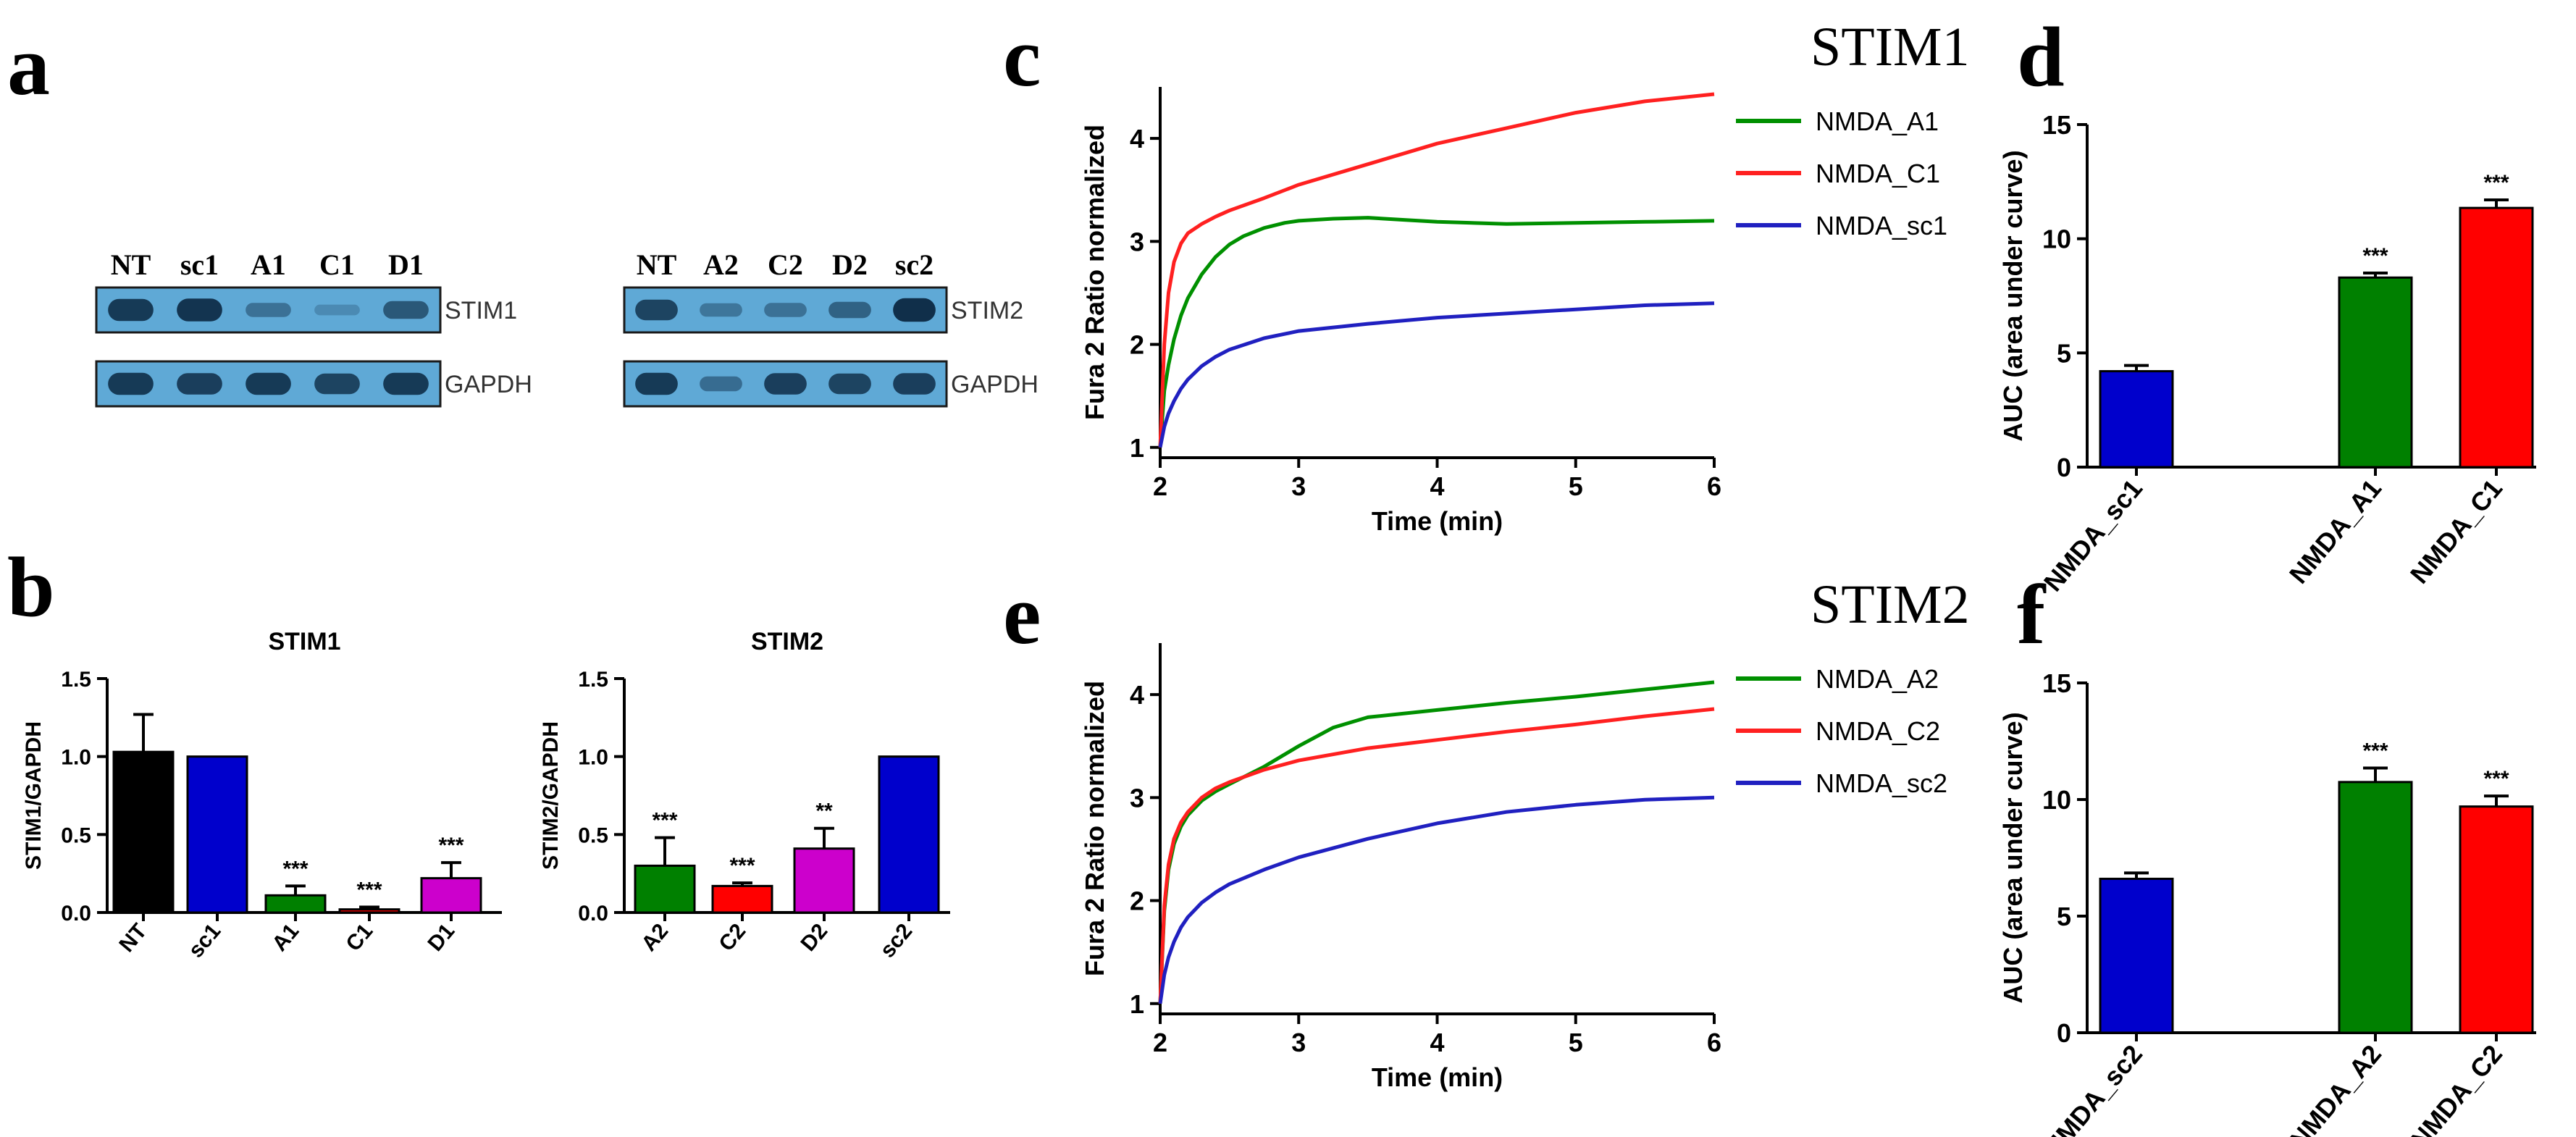  I want to click on legend-label: NMDA_C1, so click(1878, 173).